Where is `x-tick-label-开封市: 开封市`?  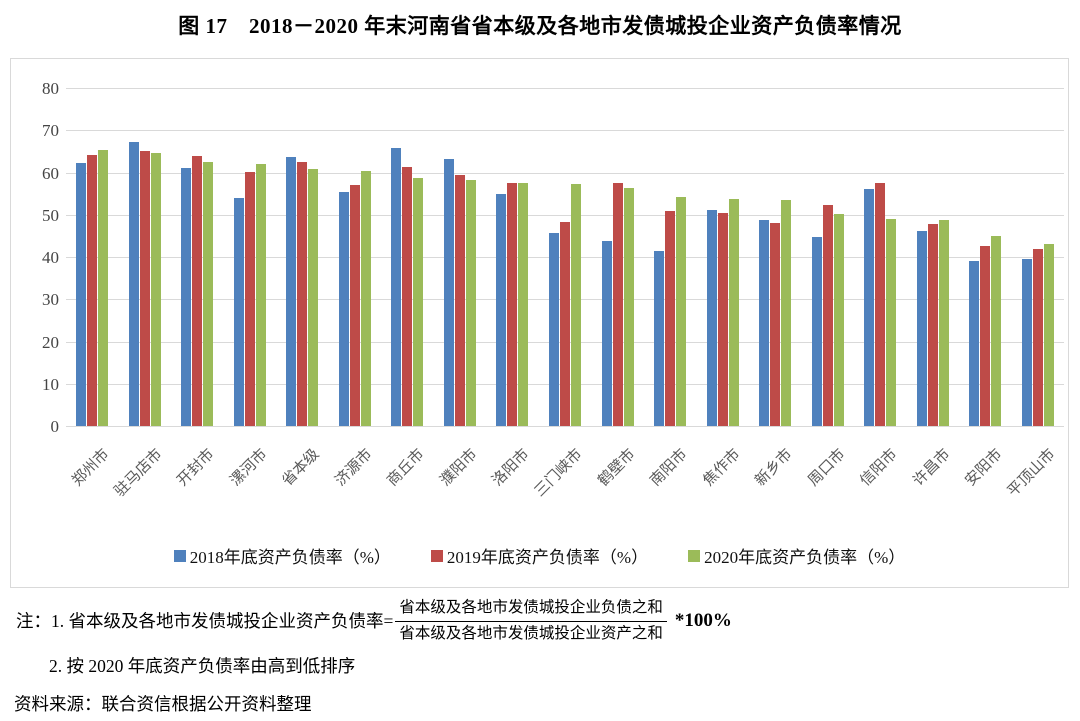
x-tick-label-开封市: 开封市 is located at coordinates (196, 468).